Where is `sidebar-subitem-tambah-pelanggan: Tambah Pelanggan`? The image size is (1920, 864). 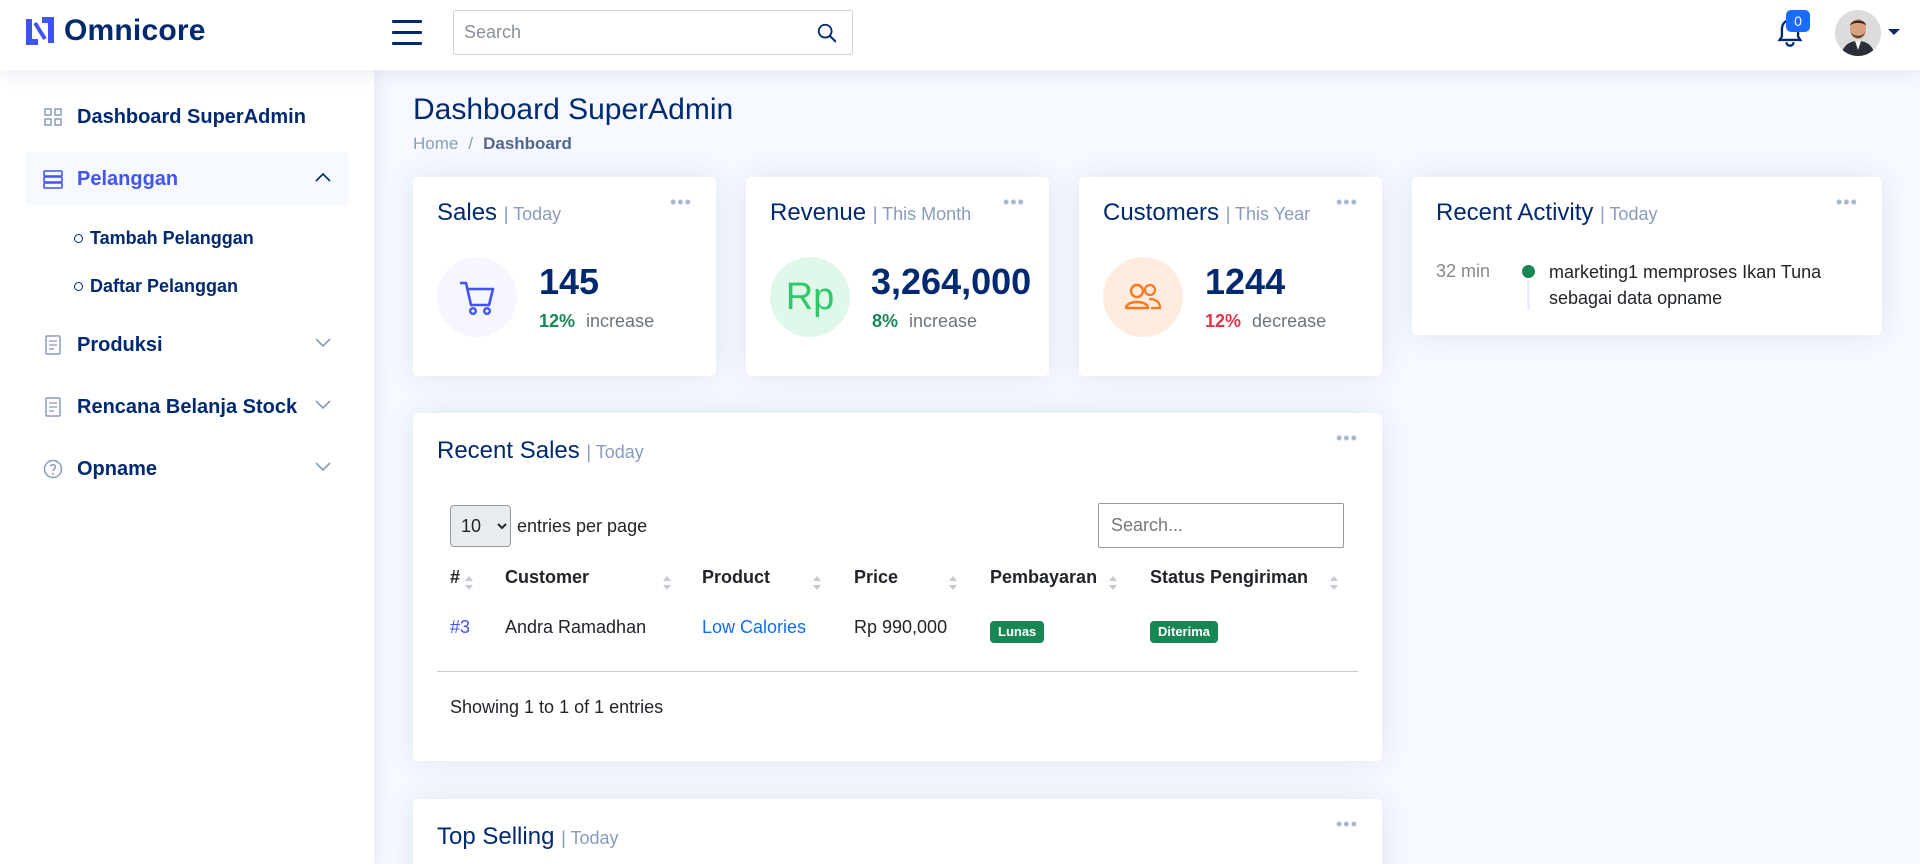
sidebar-subitem-tambah-pelanggan: Tambah Pelanggan is located at coordinates (224, 238).